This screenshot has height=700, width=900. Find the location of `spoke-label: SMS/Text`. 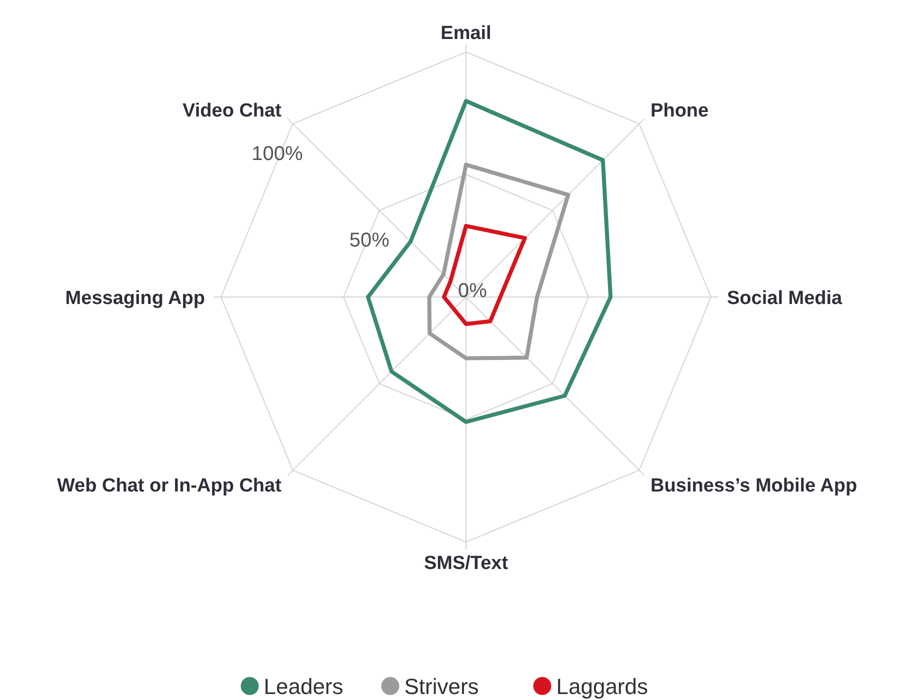

spoke-label: SMS/Text is located at coordinates (466, 563).